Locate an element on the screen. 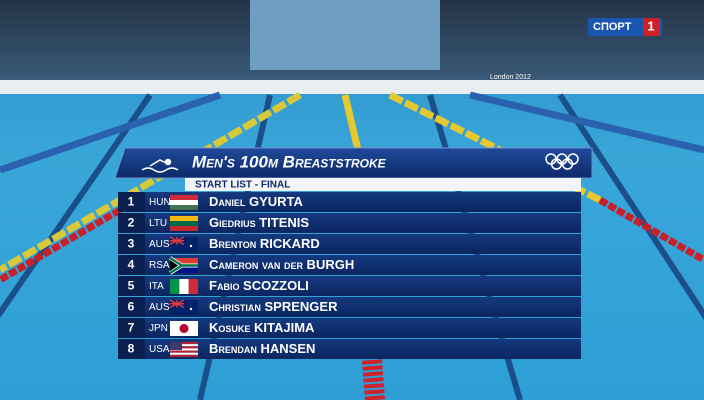 The height and width of the screenshot is (400, 704). swimmer-name: Giedrius TITENIS is located at coordinates (259, 222).